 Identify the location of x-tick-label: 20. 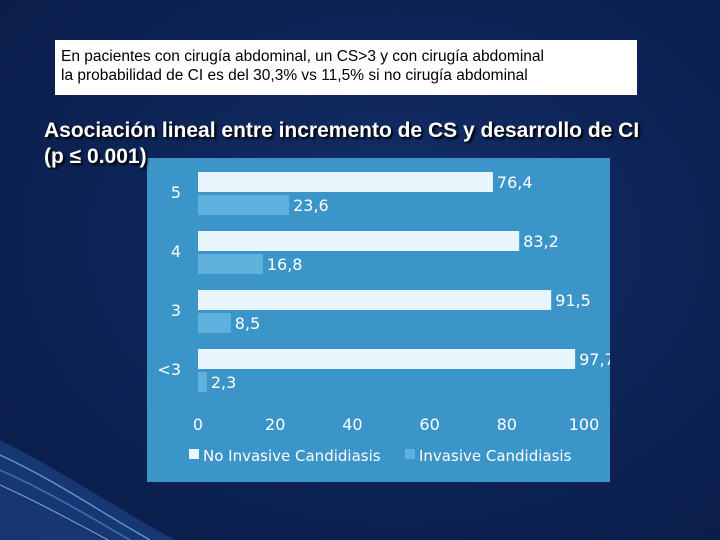
(275, 424).